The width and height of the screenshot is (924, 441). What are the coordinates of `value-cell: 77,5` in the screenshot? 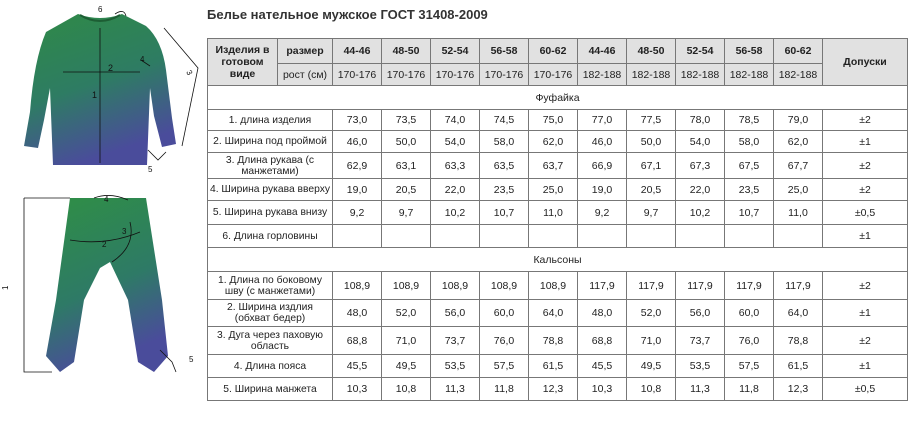 It's located at (651, 120).